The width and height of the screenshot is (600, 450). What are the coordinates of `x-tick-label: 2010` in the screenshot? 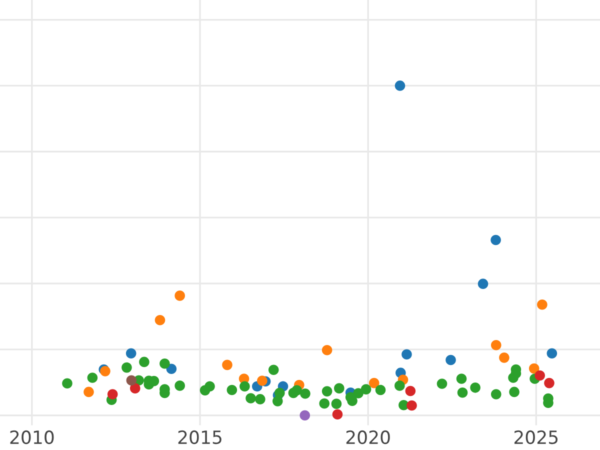 It's located at (32, 437).